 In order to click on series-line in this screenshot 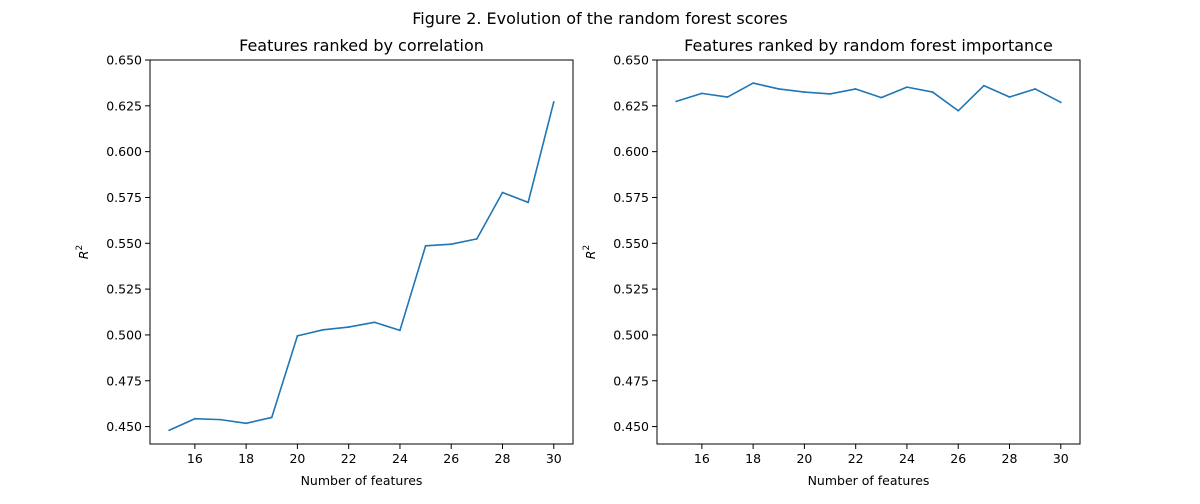, I will do `click(868, 97)`.